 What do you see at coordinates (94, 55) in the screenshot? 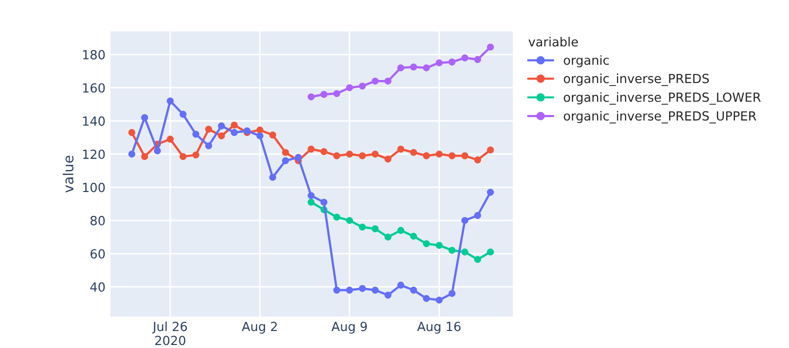
I see `y-tick-label: 180` at bounding box center [94, 55].